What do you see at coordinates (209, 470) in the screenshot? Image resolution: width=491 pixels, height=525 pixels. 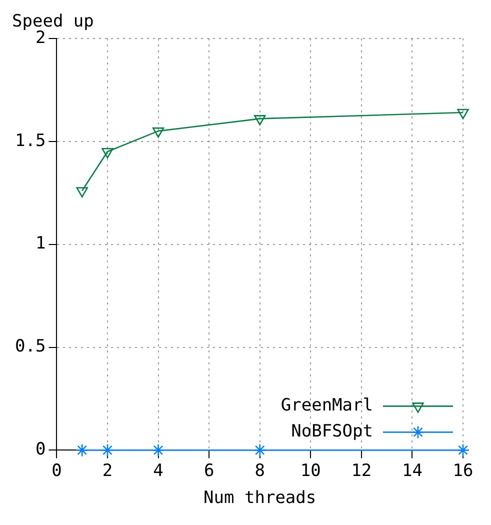 I see `x-tick-label: 6` at bounding box center [209, 470].